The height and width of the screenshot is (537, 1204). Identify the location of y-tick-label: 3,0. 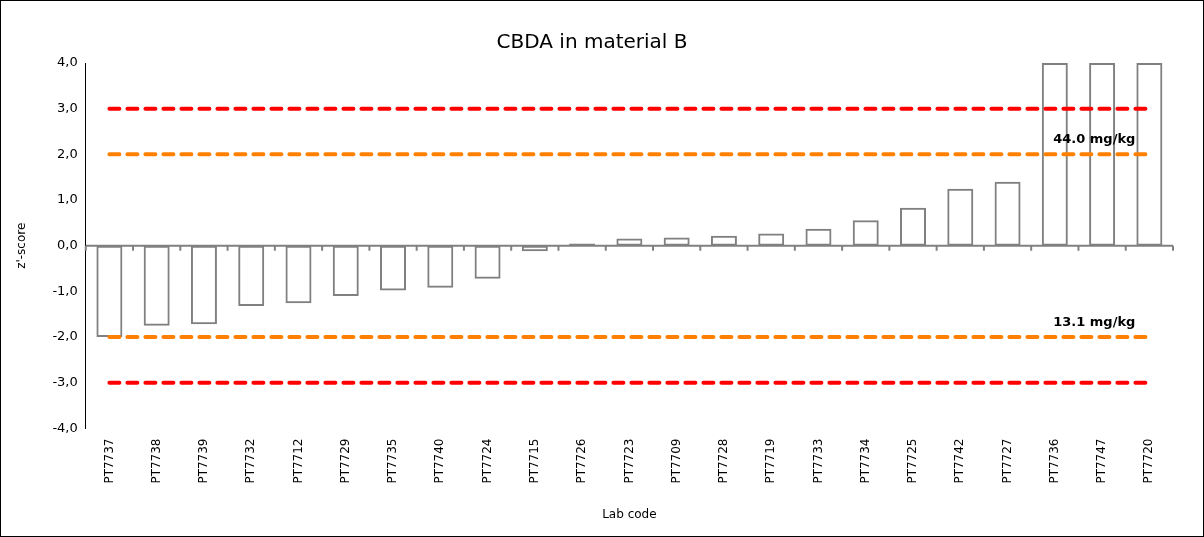
(67, 108).